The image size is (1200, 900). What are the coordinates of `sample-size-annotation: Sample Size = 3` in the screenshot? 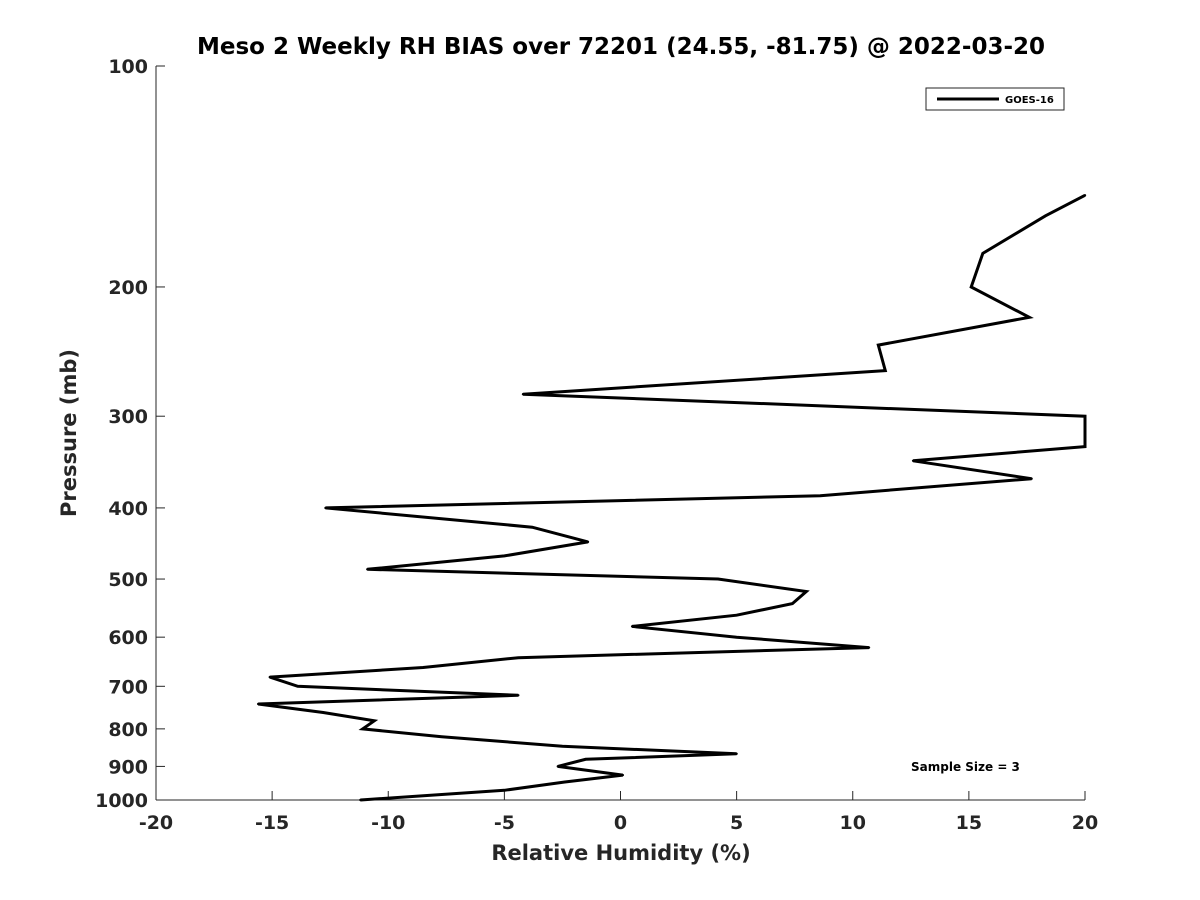 It's located at (965, 767).